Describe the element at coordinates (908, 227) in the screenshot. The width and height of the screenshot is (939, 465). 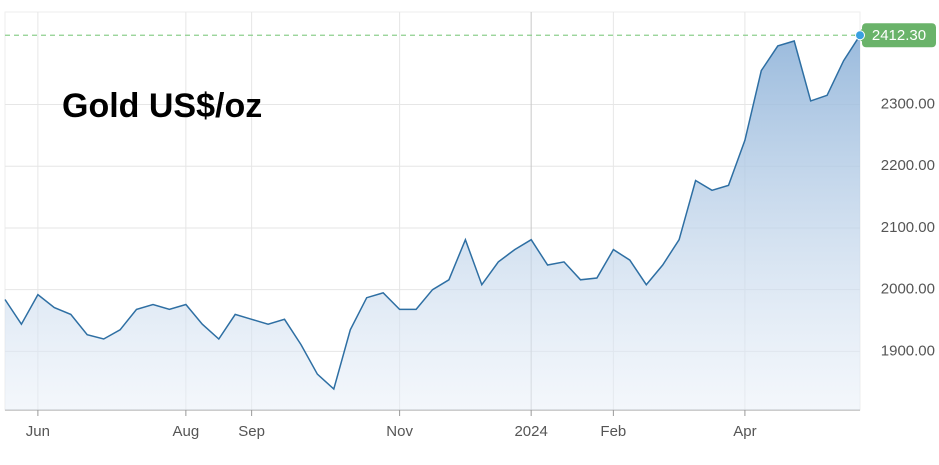
I see `y-tick-label: 2100.00` at that location.